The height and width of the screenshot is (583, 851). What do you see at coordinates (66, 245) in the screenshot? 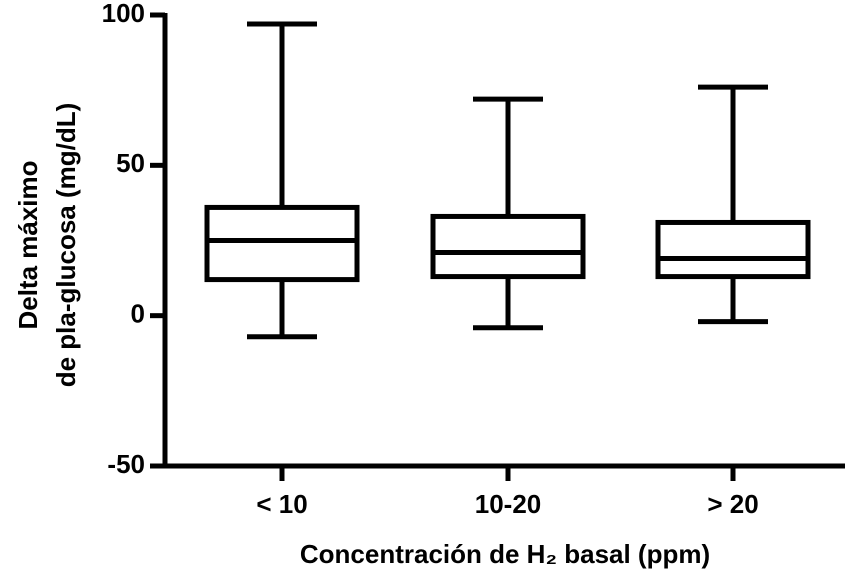
I see `y-axis-label: de pla-glucosa (mg/dL)` at bounding box center [66, 245].